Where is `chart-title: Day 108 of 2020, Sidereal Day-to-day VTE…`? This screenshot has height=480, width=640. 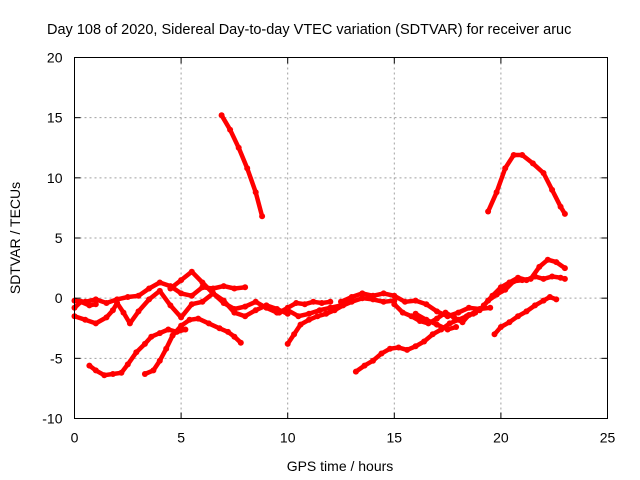 chart-title: Day 108 of 2020, Sidereal Day-to-day VTE… is located at coordinates (309, 30).